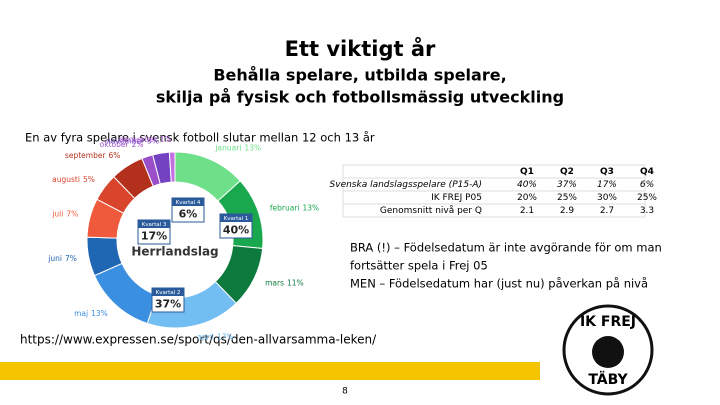 The image size is (720, 405). Describe the element at coordinates (567, 172) in the screenshot. I see `table-header: Q2` at that location.